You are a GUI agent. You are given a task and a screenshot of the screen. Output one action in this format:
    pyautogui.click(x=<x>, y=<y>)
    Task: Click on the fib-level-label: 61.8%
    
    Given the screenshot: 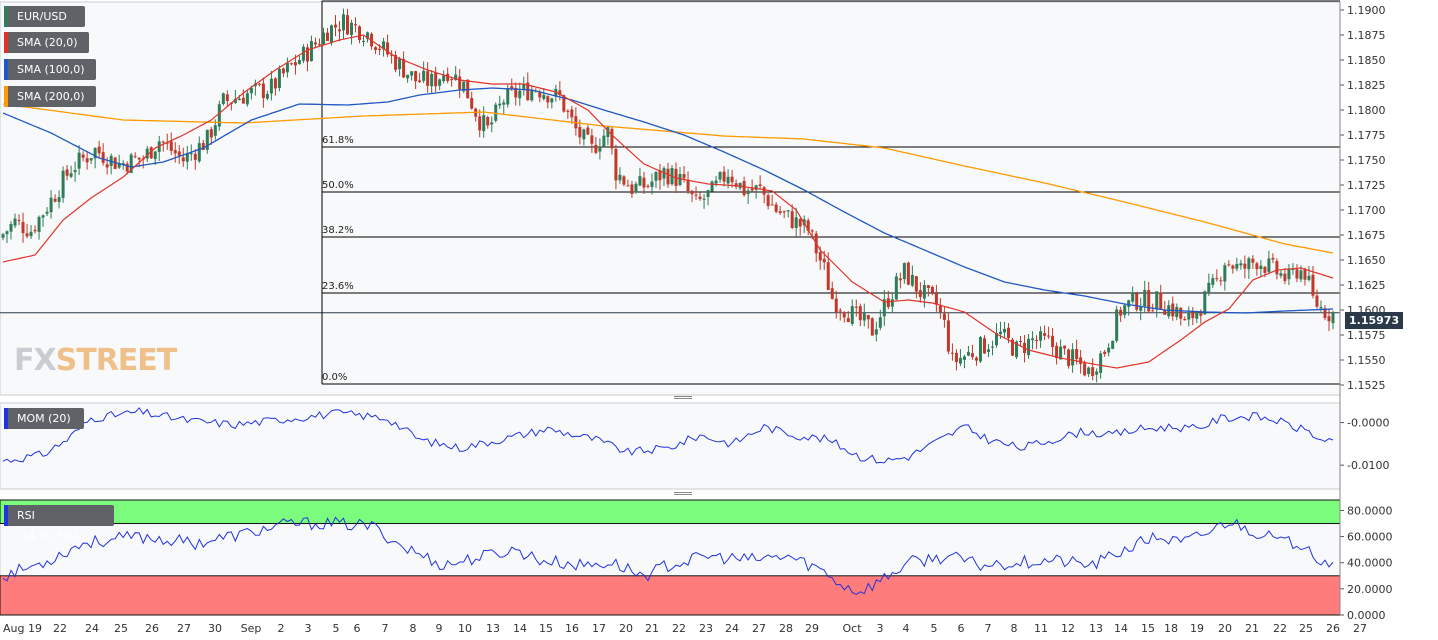 What is the action you would take?
    pyautogui.click(x=338, y=140)
    